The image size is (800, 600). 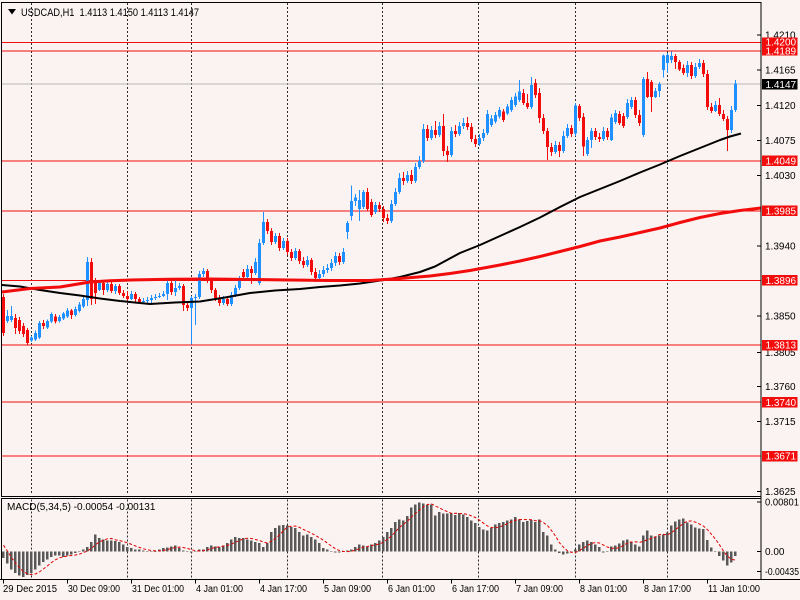 I want to click on svg-text: 31 Dec 01:00, so click(x=158, y=589).